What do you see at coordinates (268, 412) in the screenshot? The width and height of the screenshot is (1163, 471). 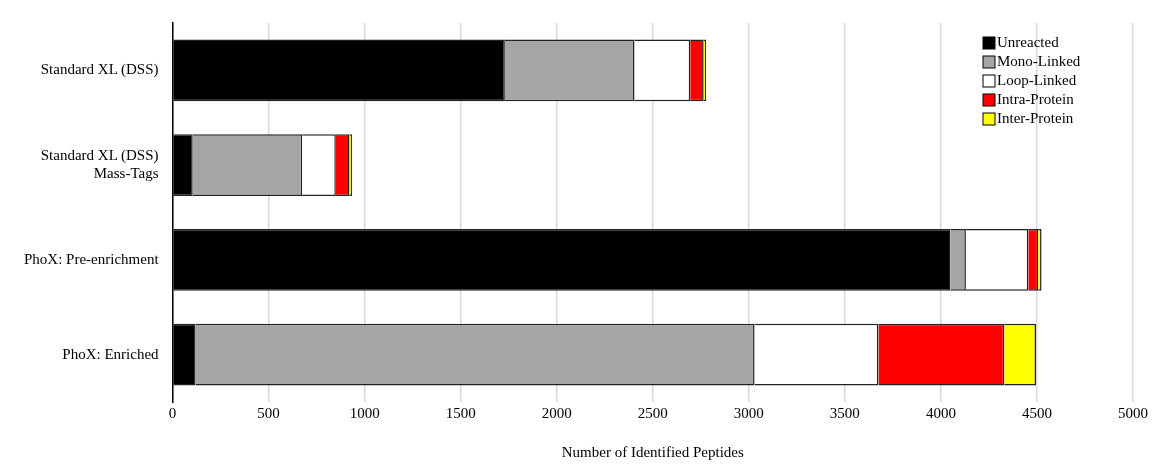 I see `x-tick-label: 500` at bounding box center [268, 412].